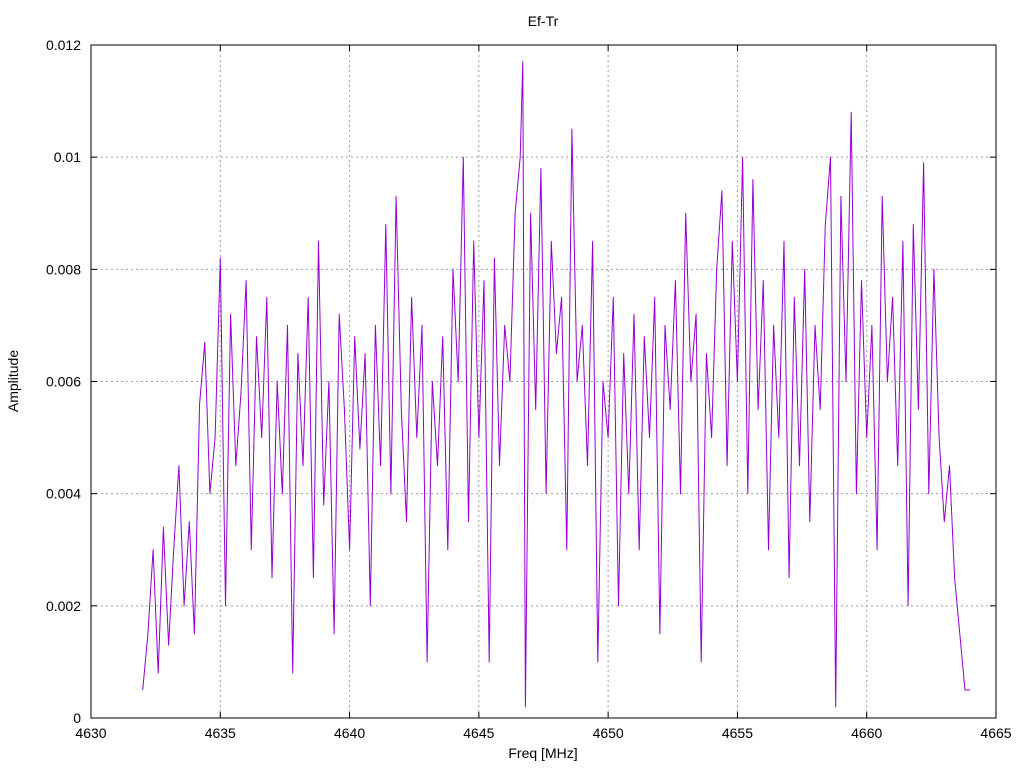 This screenshot has width=1024, height=768. Describe the element at coordinates (63, 494) in the screenshot. I see `y-tick-label: 0.004` at that location.